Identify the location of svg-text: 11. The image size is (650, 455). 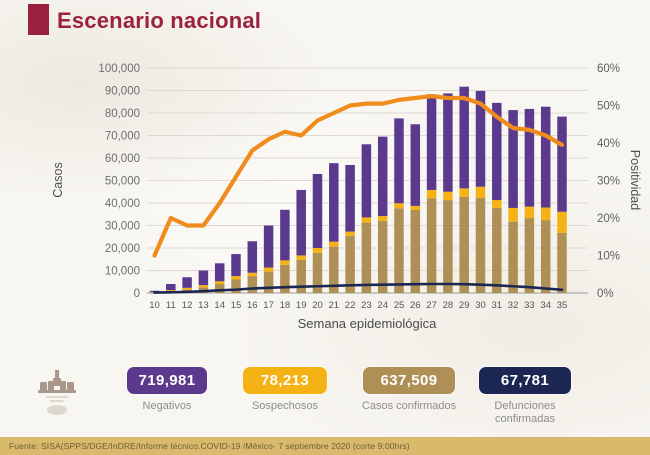
(171, 305).